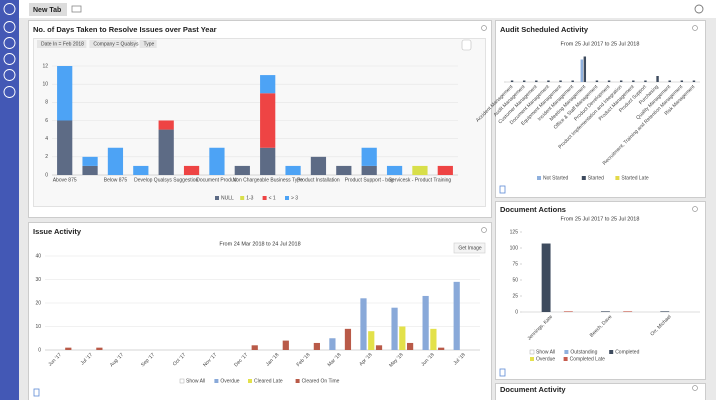  What do you see at coordinates (514, 232) in the screenshot?
I see `y-tick-label: 125` at bounding box center [514, 232].